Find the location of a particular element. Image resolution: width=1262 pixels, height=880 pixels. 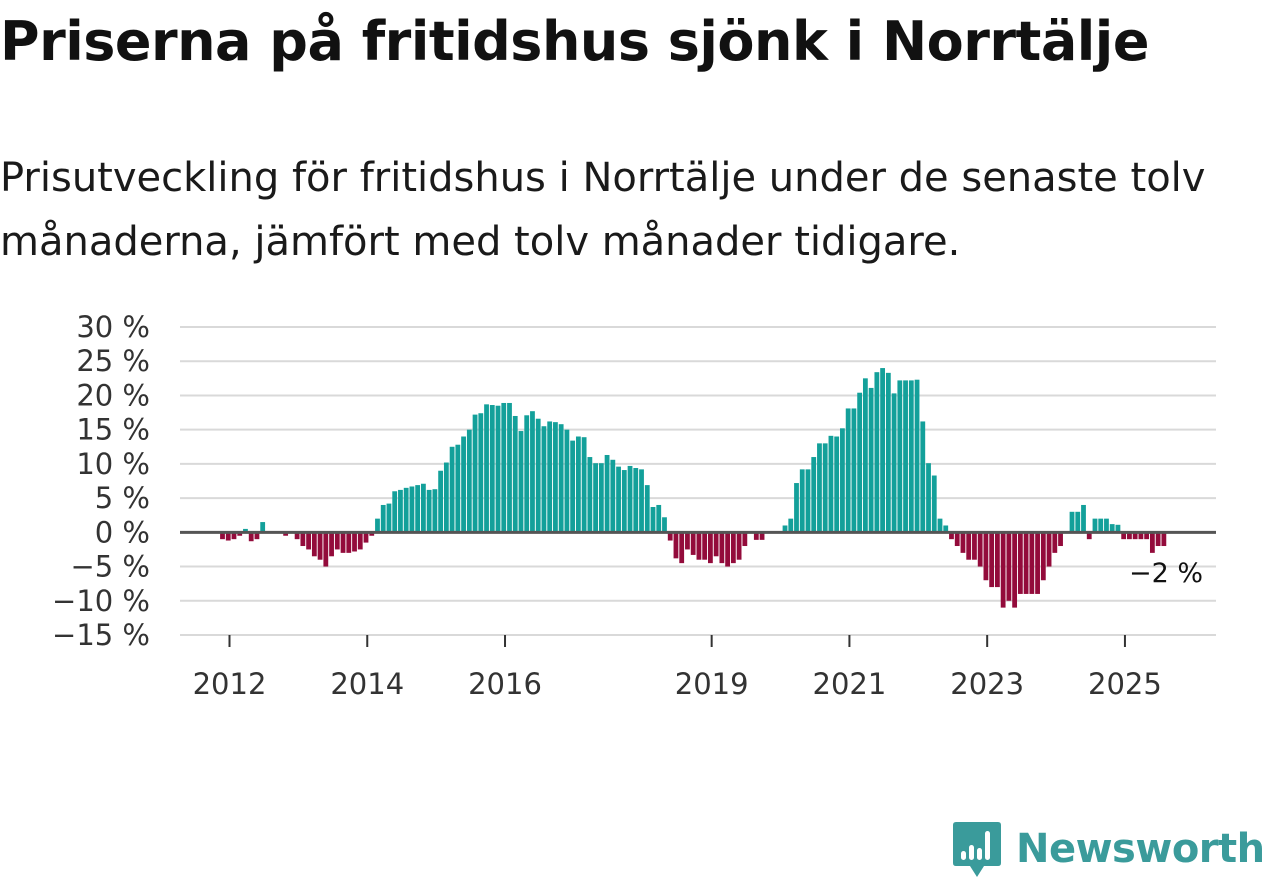

last-value-label: −2 % is located at coordinates (1166, 573).